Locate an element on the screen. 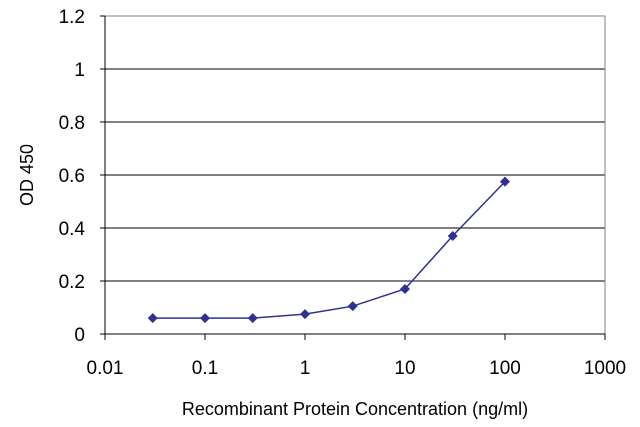  x-tick-label-4: 100 is located at coordinates (505, 368).